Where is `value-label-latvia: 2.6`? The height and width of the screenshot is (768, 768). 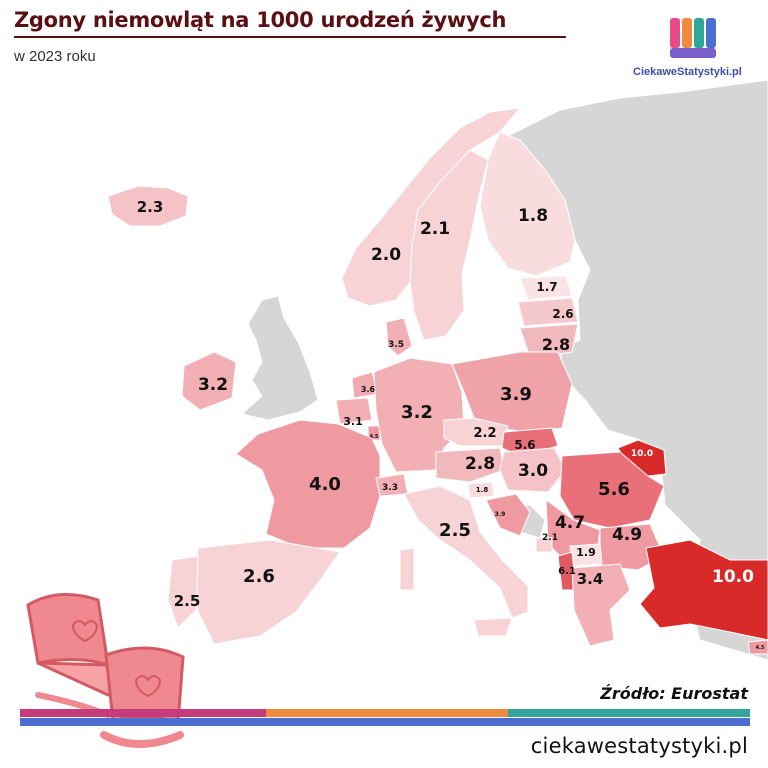 value-label-latvia: 2.6 is located at coordinates (562, 314).